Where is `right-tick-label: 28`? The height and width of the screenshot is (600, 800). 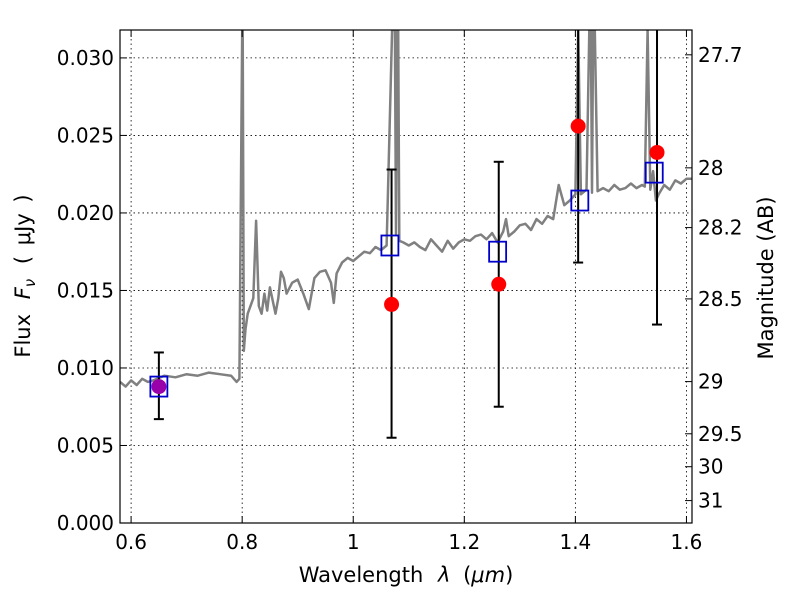
right-tick-label: 28 is located at coordinates (710, 168).